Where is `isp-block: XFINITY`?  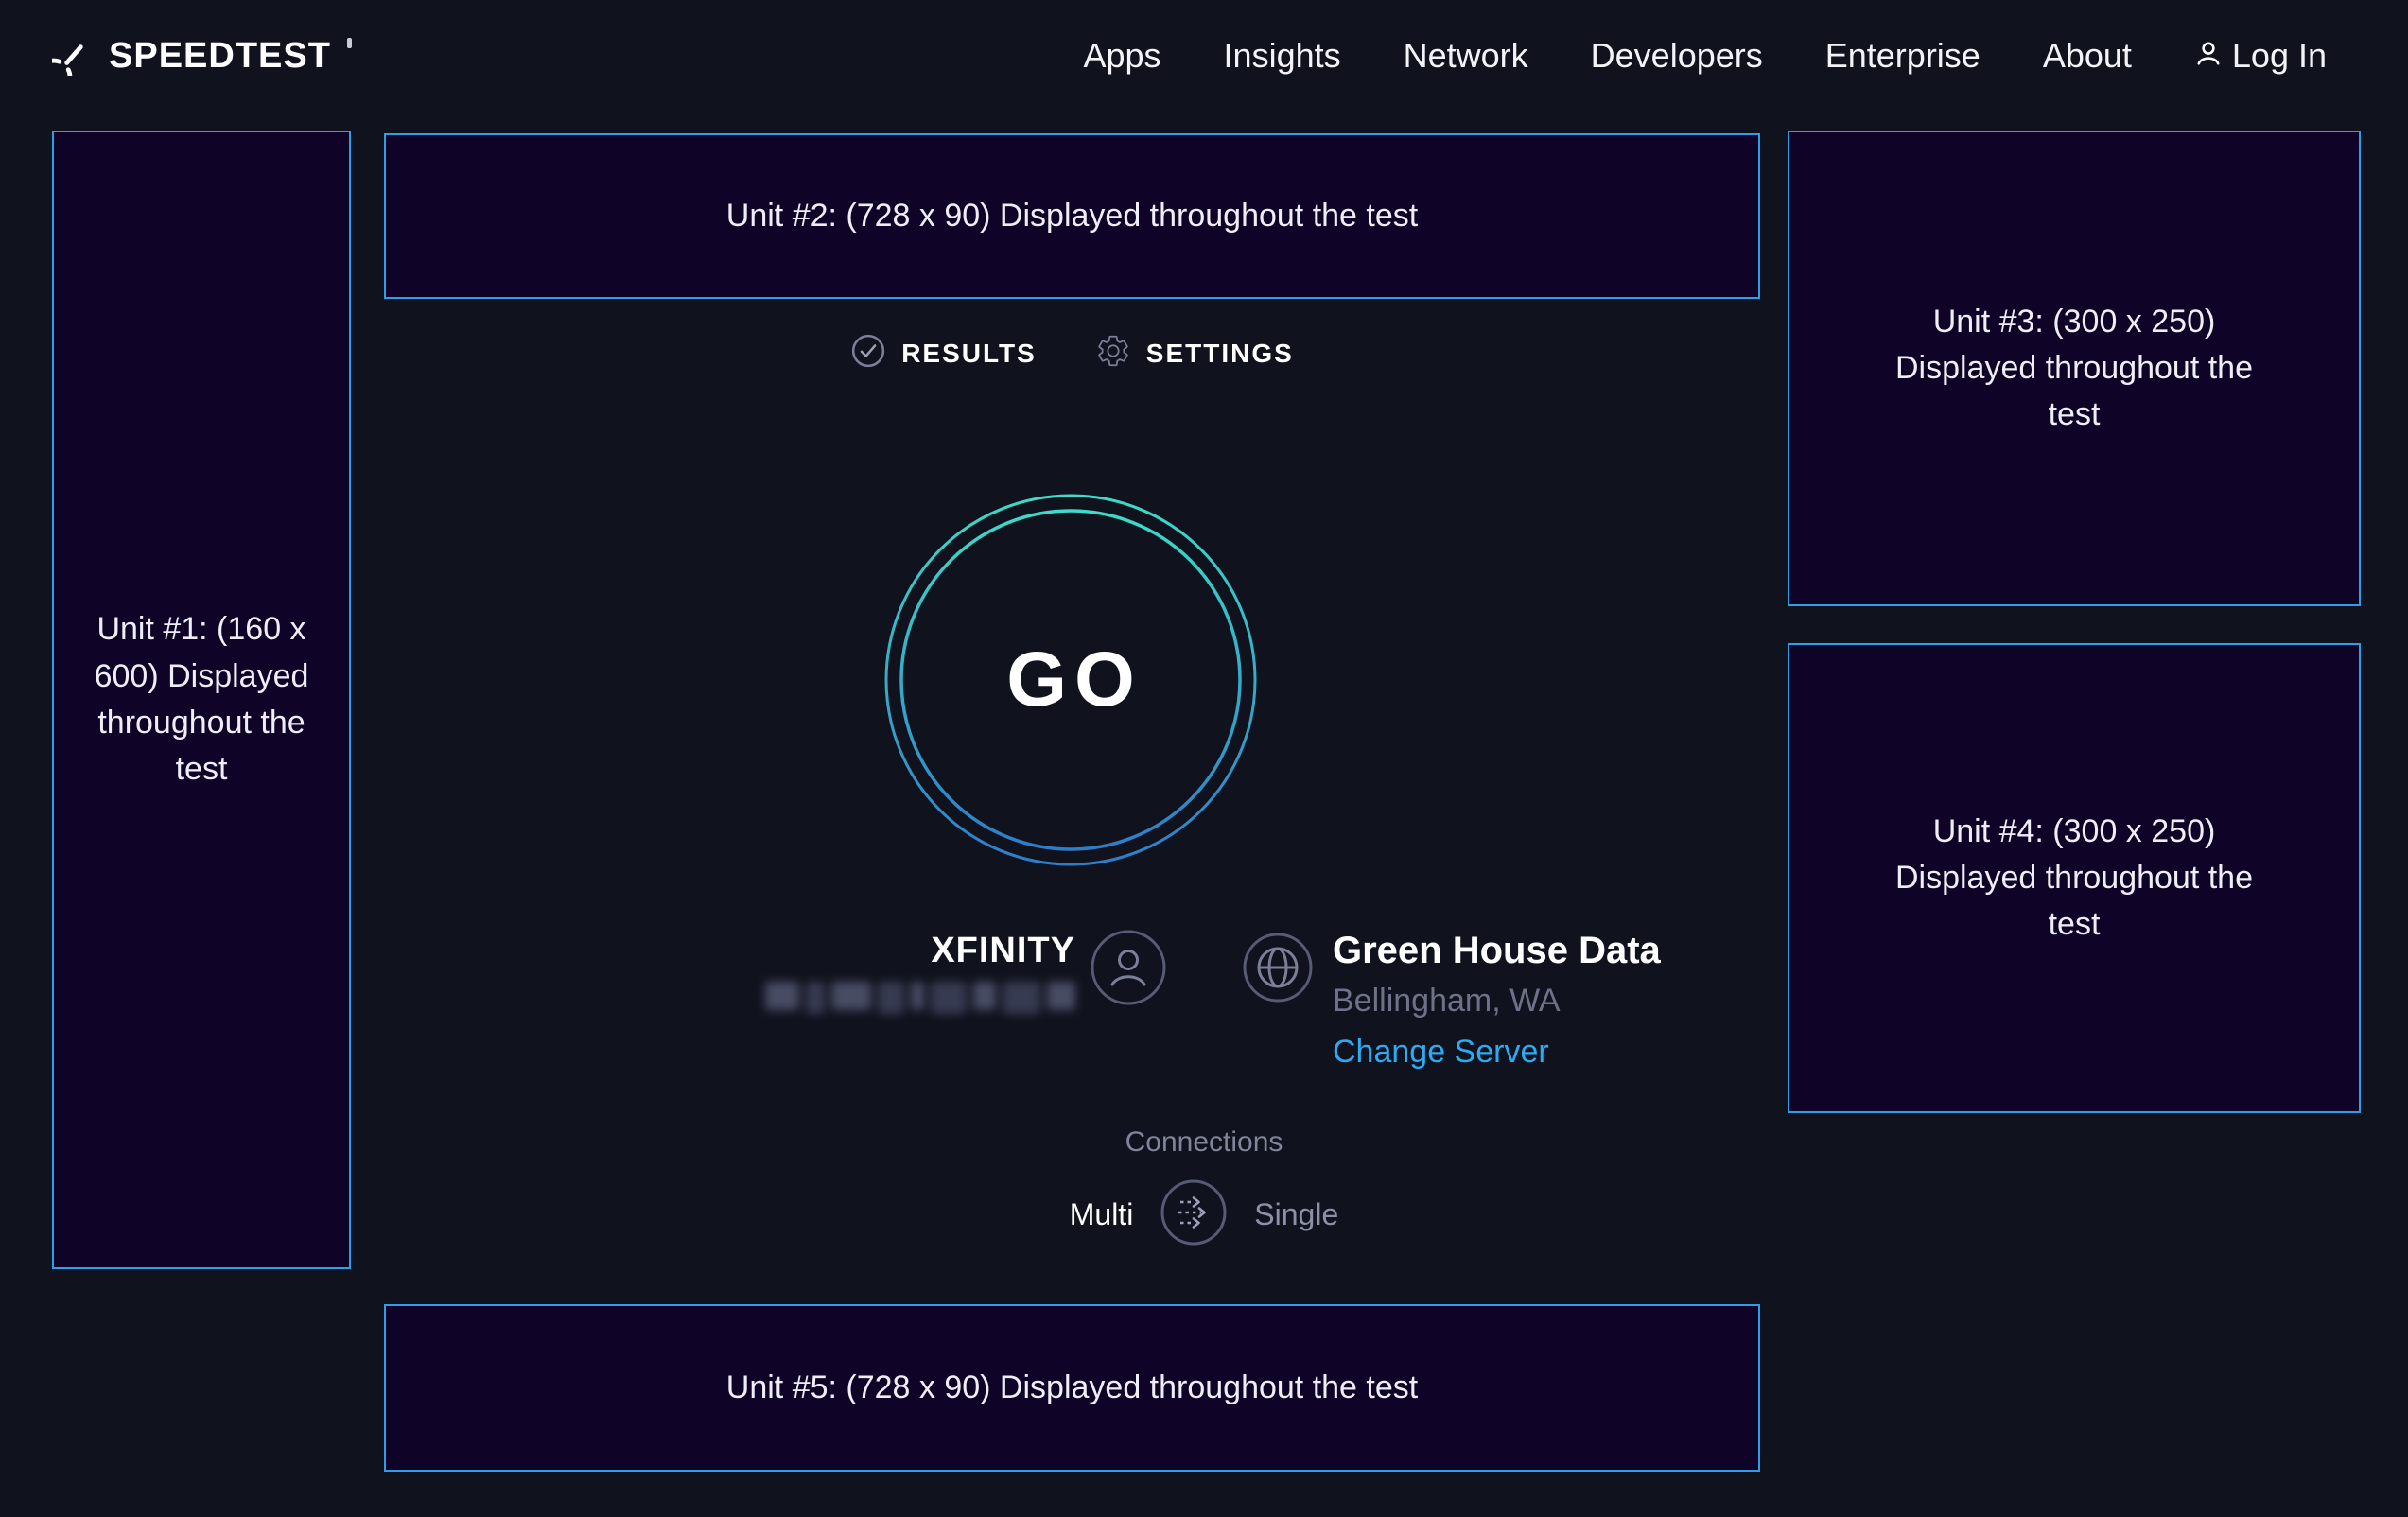 isp-block: XFINITY is located at coordinates (877, 972).